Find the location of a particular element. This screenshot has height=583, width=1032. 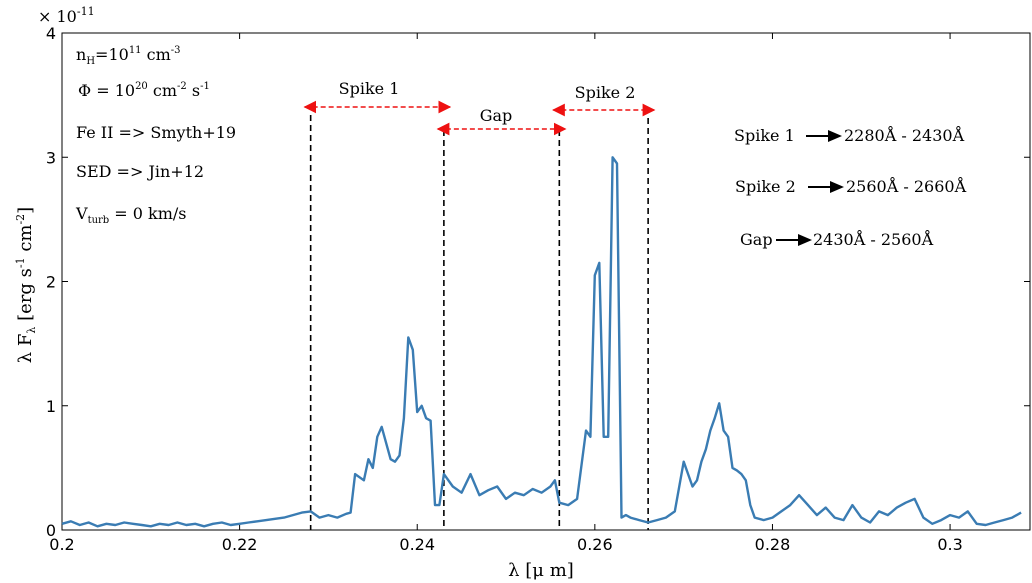

scale-factor: × 10⁻¹¹ is located at coordinates (66, 15).